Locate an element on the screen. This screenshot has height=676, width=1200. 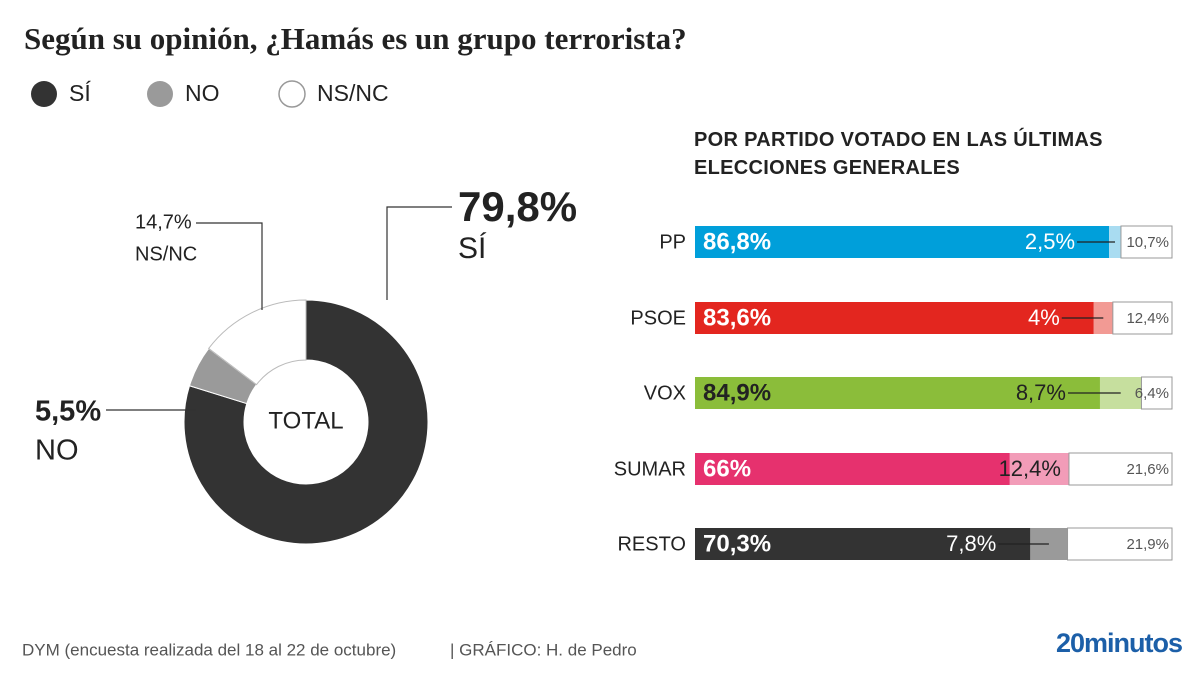
category-label: SUMAR is located at coordinates (650, 469).